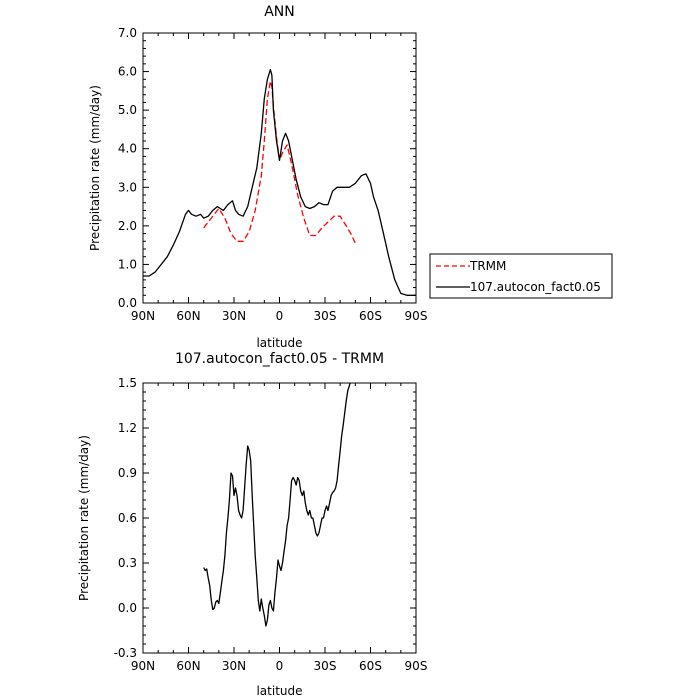 The width and height of the screenshot is (700, 700). Describe the element at coordinates (279, 12) in the screenshot. I see `top-chart-title: ANN` at that location.